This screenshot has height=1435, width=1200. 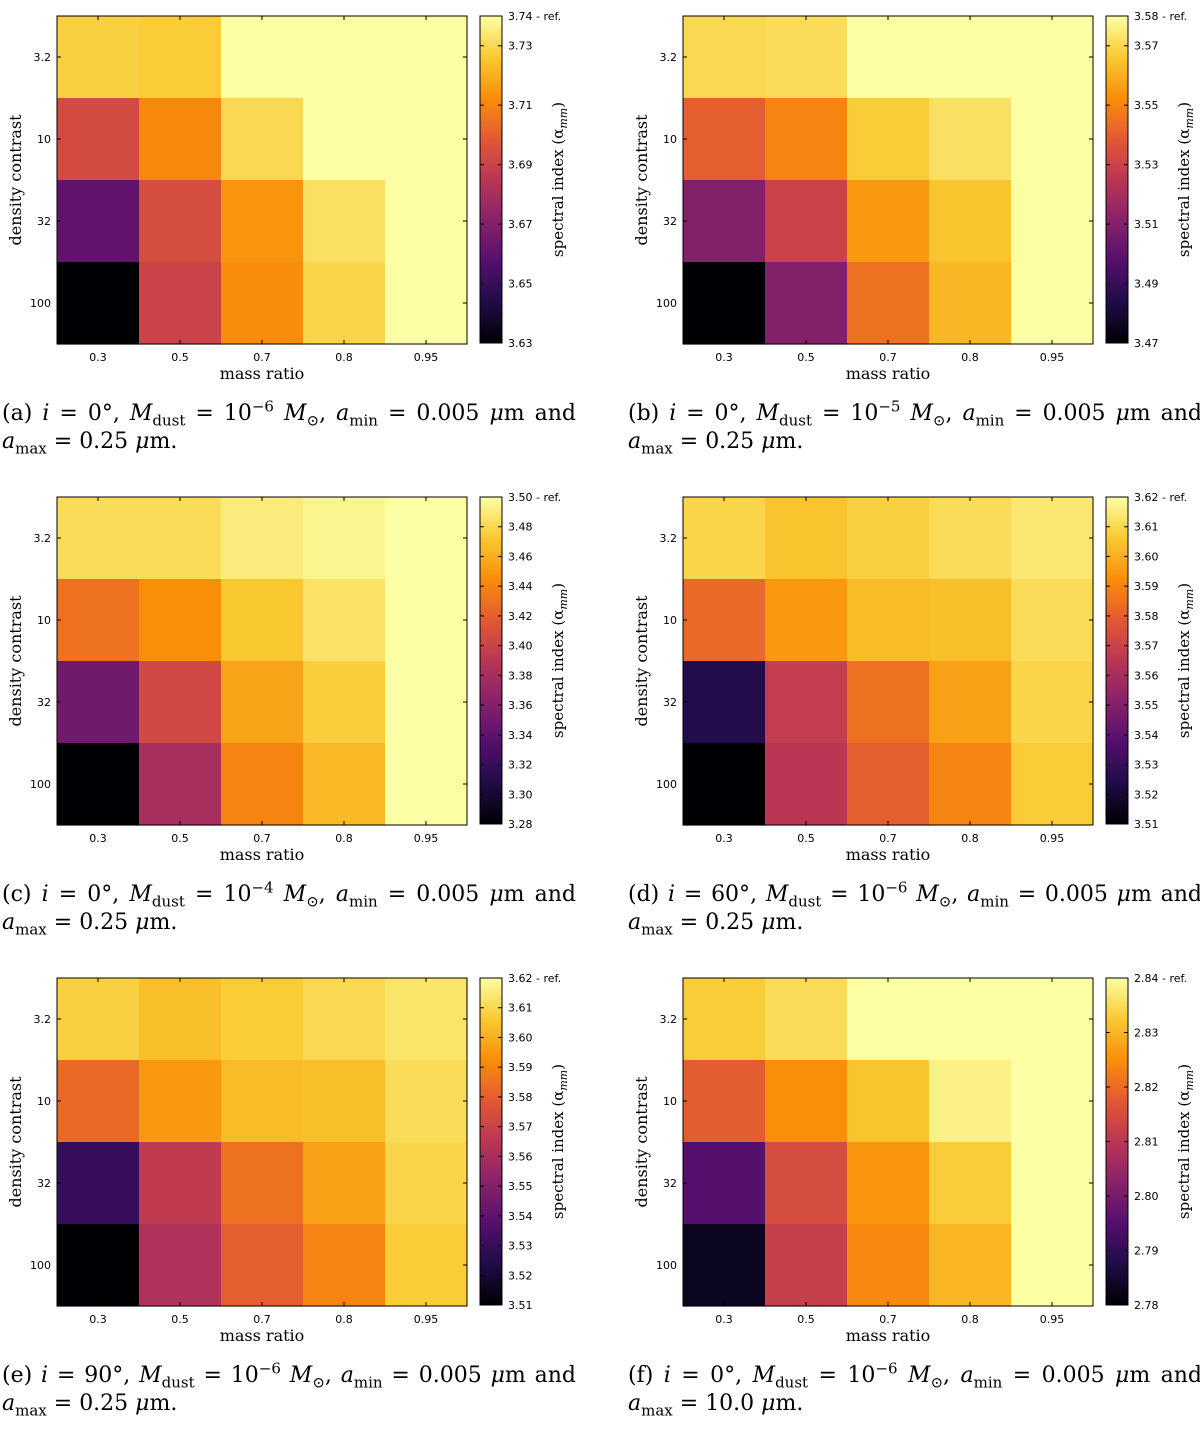 I want to click on colorbar-tick-label: 3.36, so click(x=520, y=705).